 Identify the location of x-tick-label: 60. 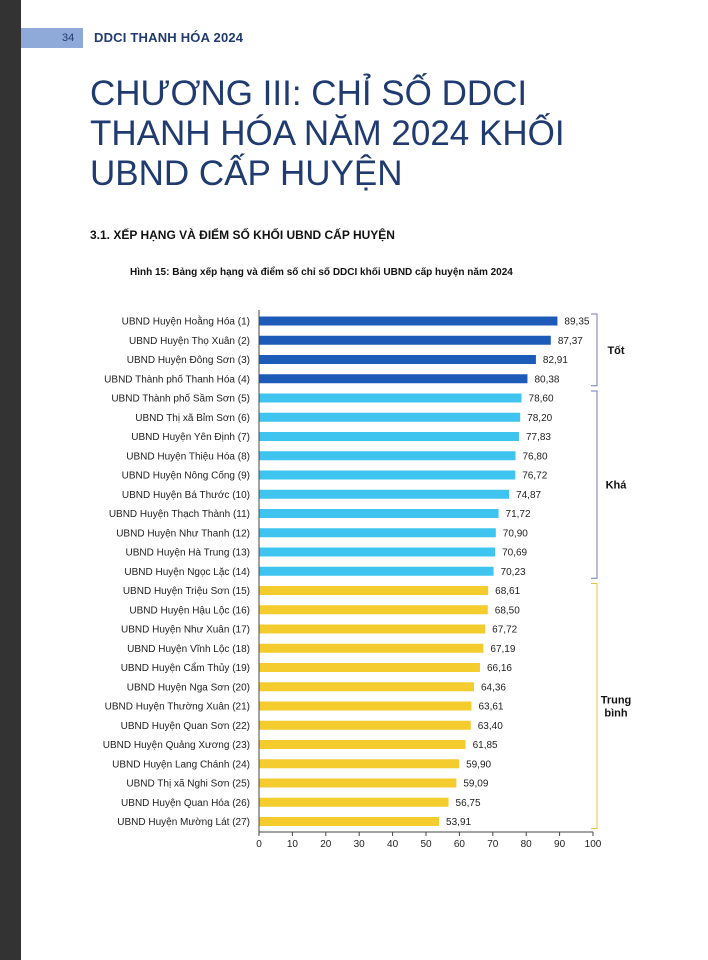
(460, 844).